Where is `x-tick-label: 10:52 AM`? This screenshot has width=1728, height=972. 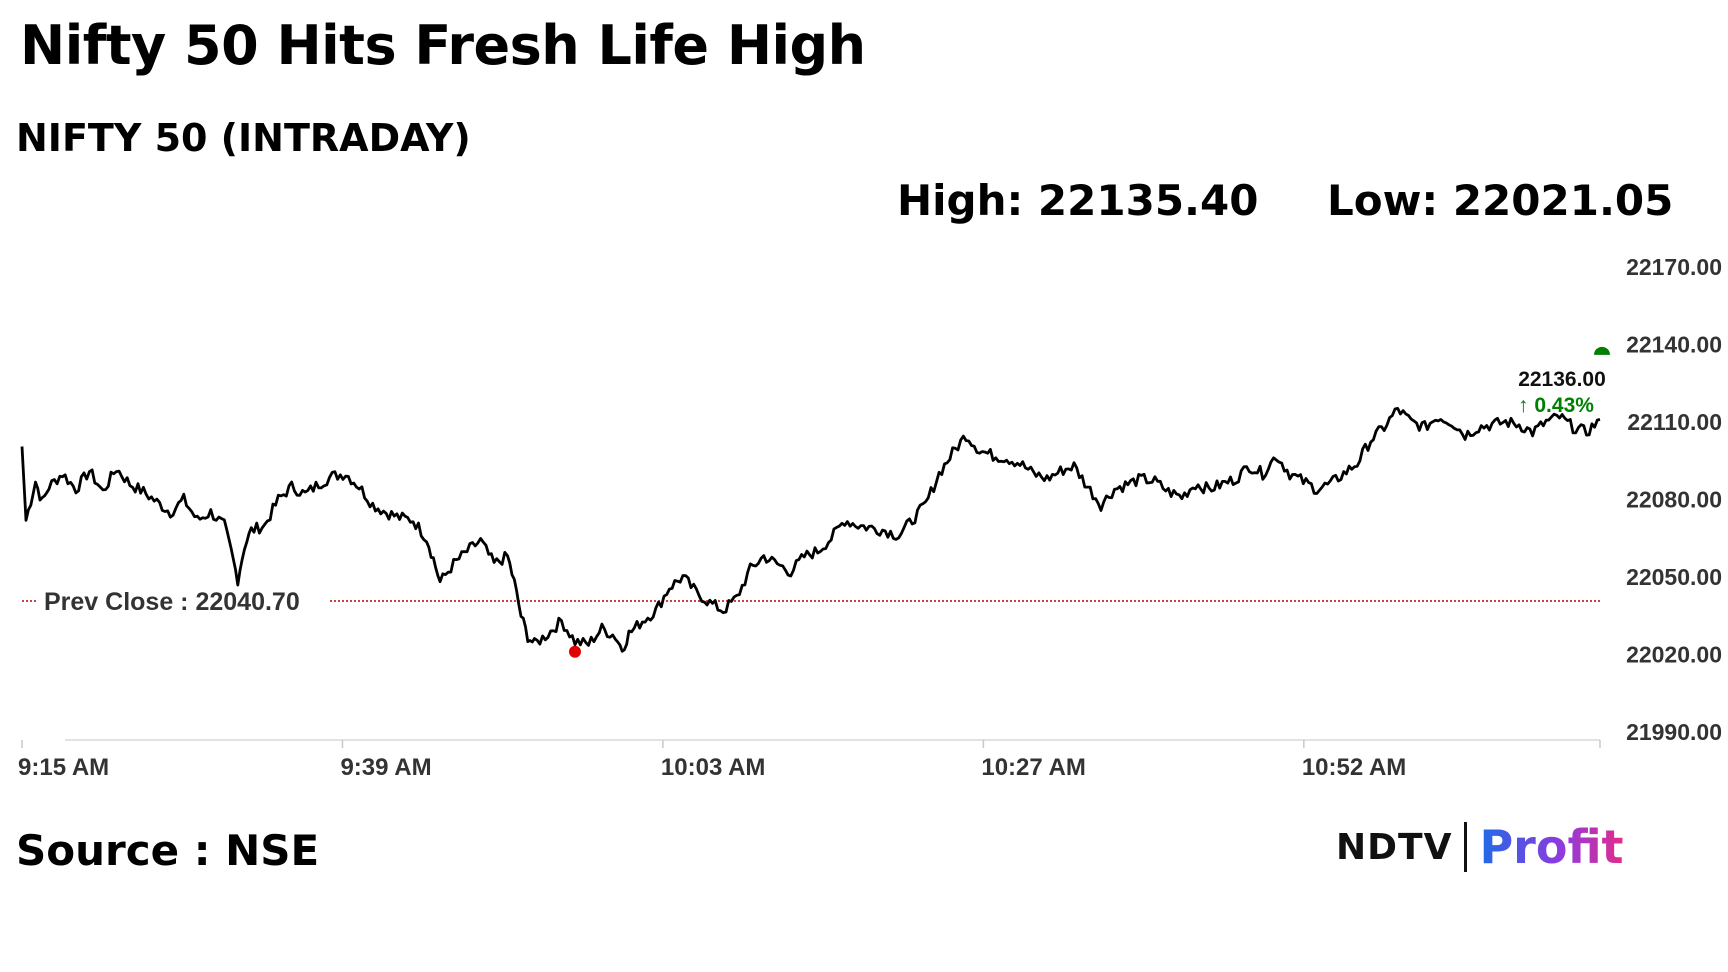 x-tick-label: 10:52 AM is located at coordinates (1354, 767).